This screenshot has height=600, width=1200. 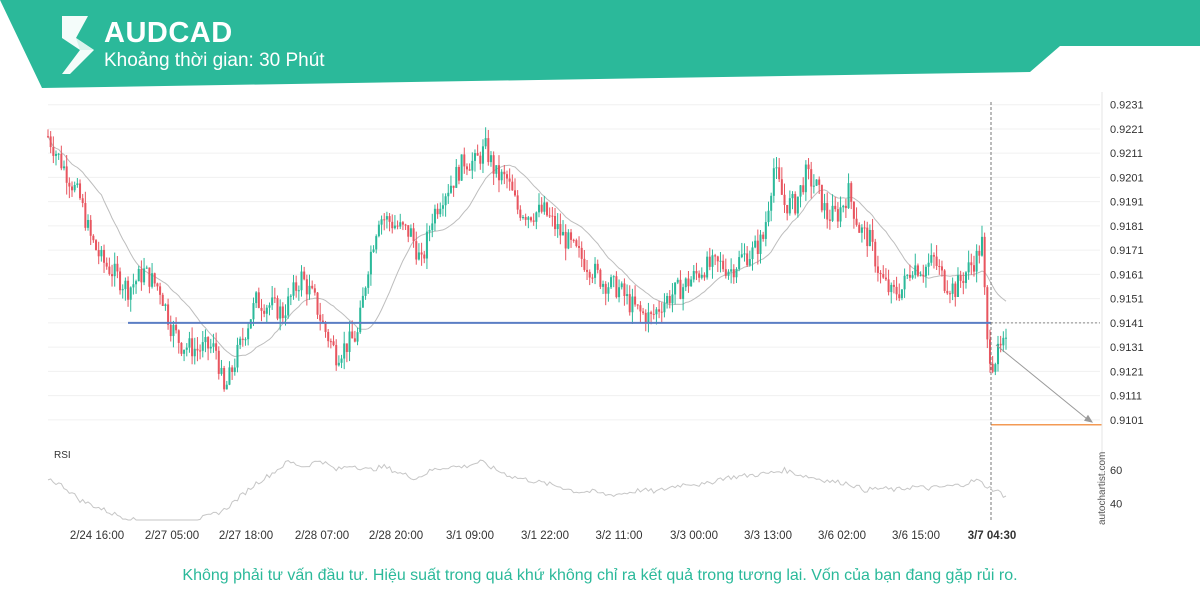 What do you see at coordinates (1102, 488) in the screenshot?
I see `watermark-text: autochartist.com` at bounding box center [1102, 488].